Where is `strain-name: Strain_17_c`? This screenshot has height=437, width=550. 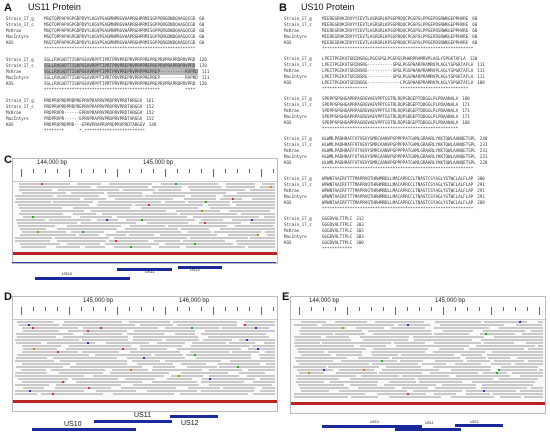
strain-name: Strain_17_c is located at coordinates (298, 64).